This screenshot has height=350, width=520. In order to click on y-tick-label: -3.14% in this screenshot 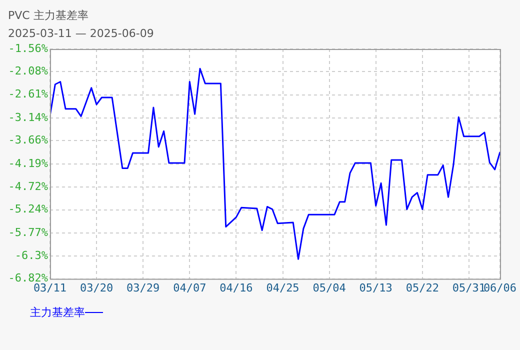, I will do `click(28, 117)`.